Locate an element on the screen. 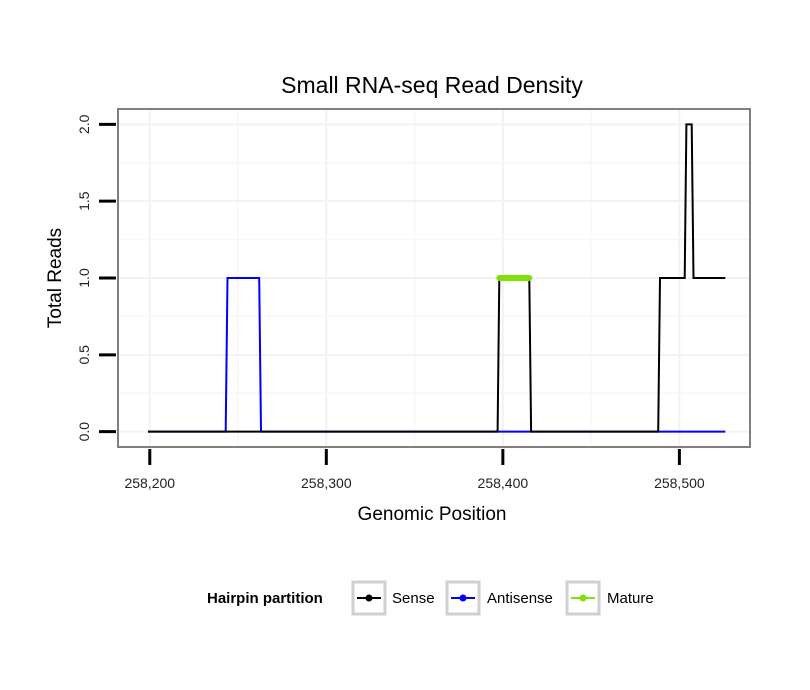  legend: Hairpin partition Sense Antisense Mature is located at coordinates (430, 598).